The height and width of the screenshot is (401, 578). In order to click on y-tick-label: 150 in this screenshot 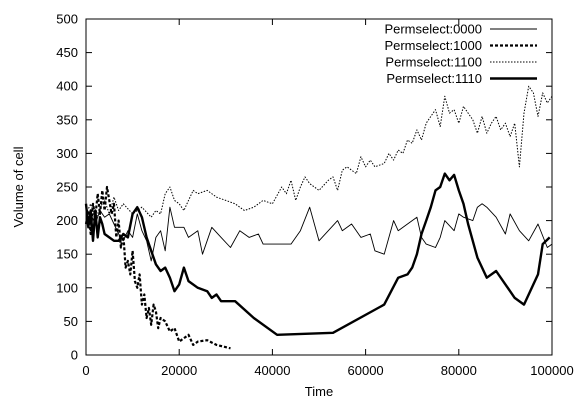, I will do `click(67, 254)`.